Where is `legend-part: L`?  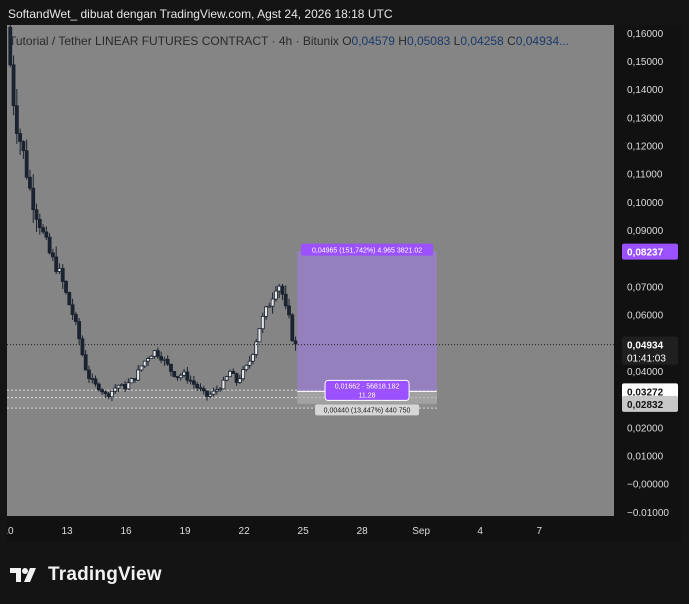 legend-part: L is located at coordinates (457, 41).